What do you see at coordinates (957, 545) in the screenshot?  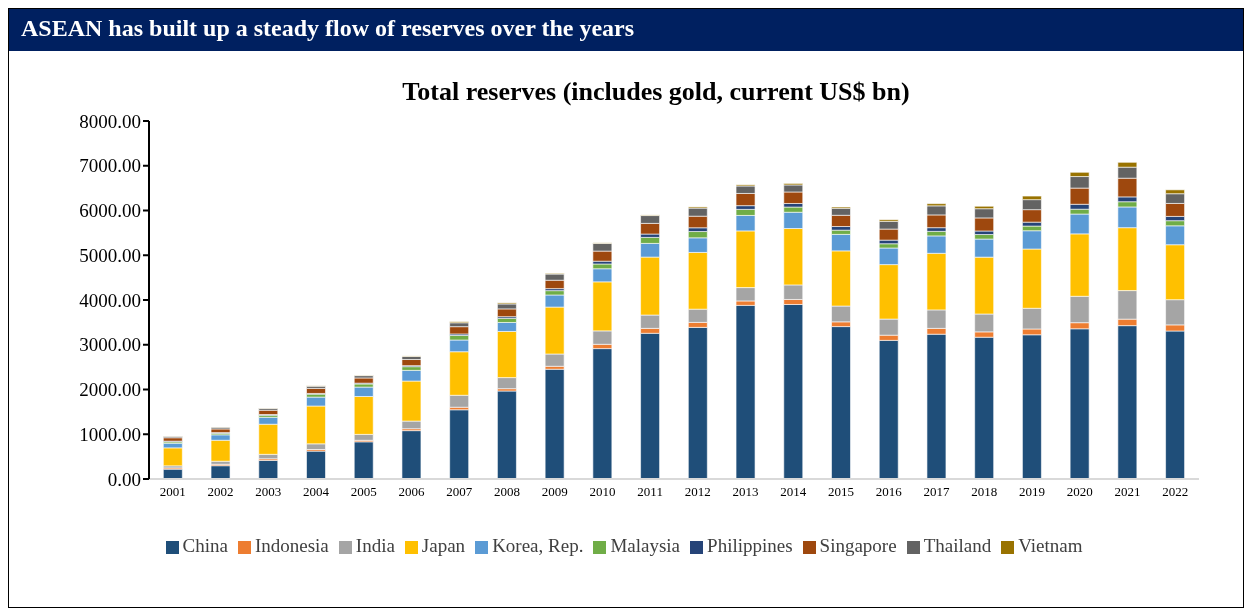 I see `legend-label: Thailand` at bounding box center [957, 545].